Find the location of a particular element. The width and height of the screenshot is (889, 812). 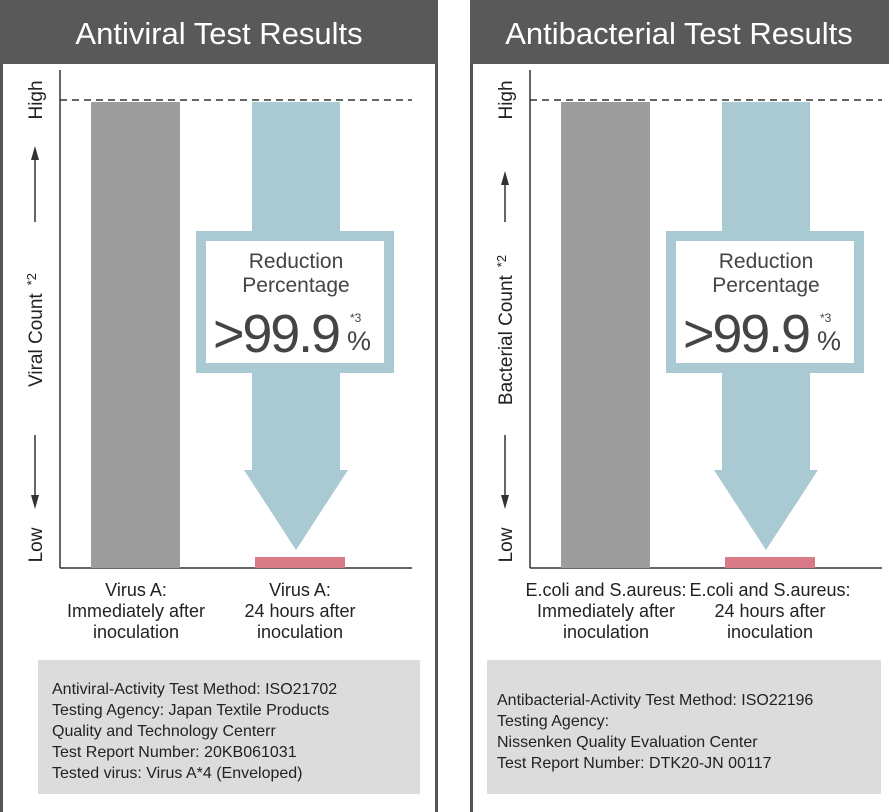

axis-label: Bacterial Count *2 is located at coordinates (505, 330).